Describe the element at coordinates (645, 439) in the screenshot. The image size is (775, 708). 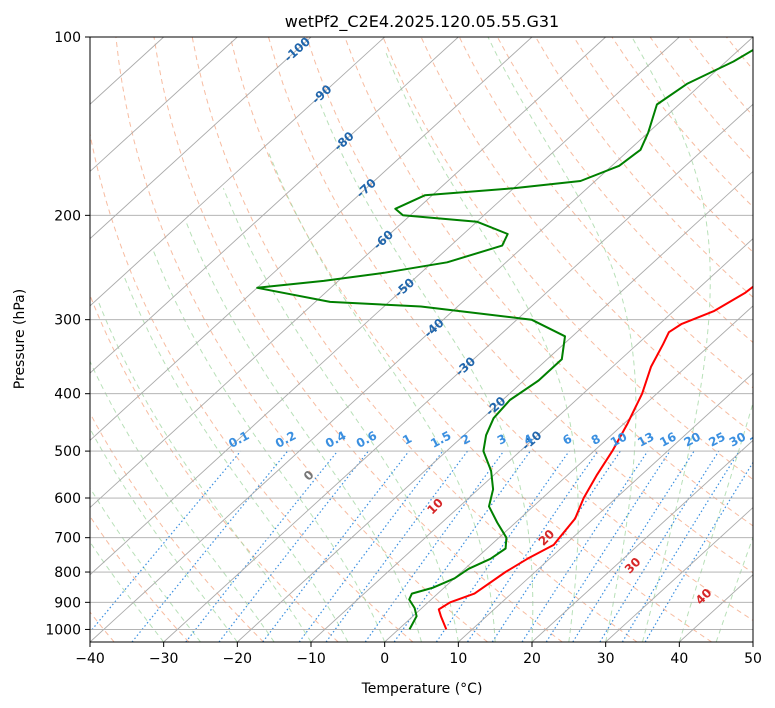
I see `mixing-ratio-label: 13` at that location.